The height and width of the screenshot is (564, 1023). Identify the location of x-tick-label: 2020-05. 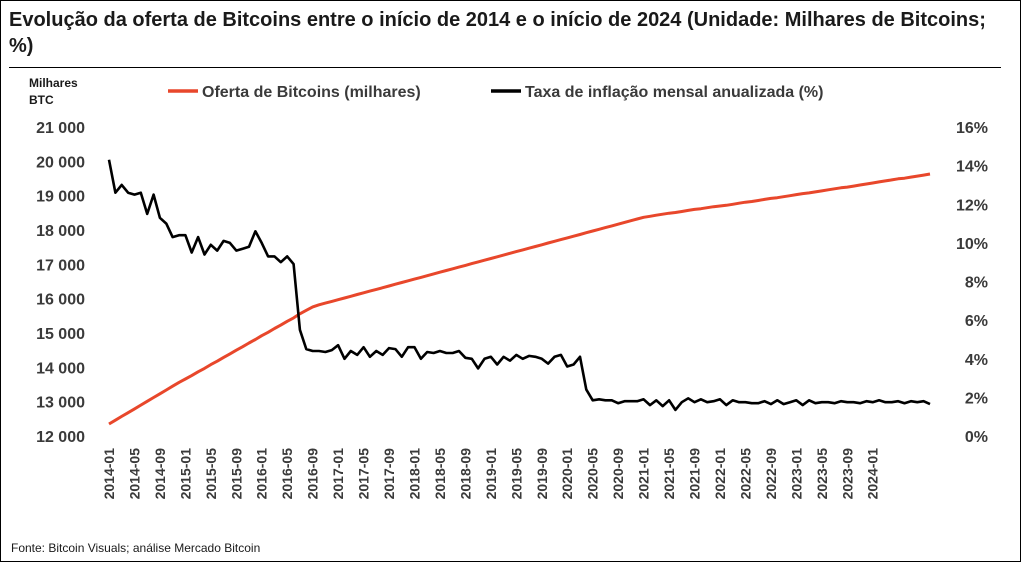
(593, 474).